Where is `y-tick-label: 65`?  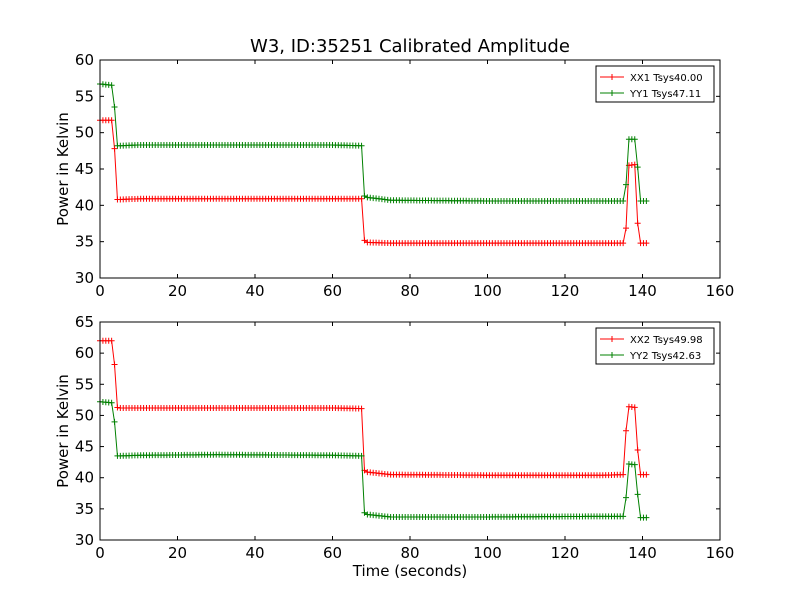
y-tick-label: 65 is located at coordinates (84, 322).